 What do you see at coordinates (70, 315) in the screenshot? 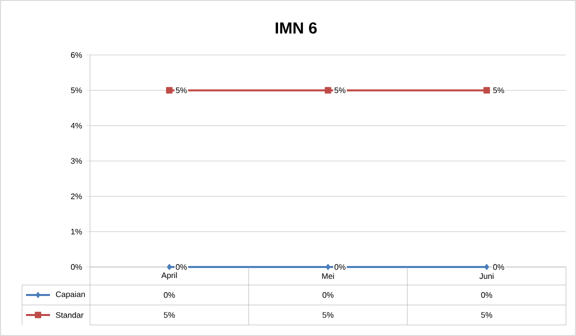
I see `legend-label: Standar` at bounding box center [70, 315].